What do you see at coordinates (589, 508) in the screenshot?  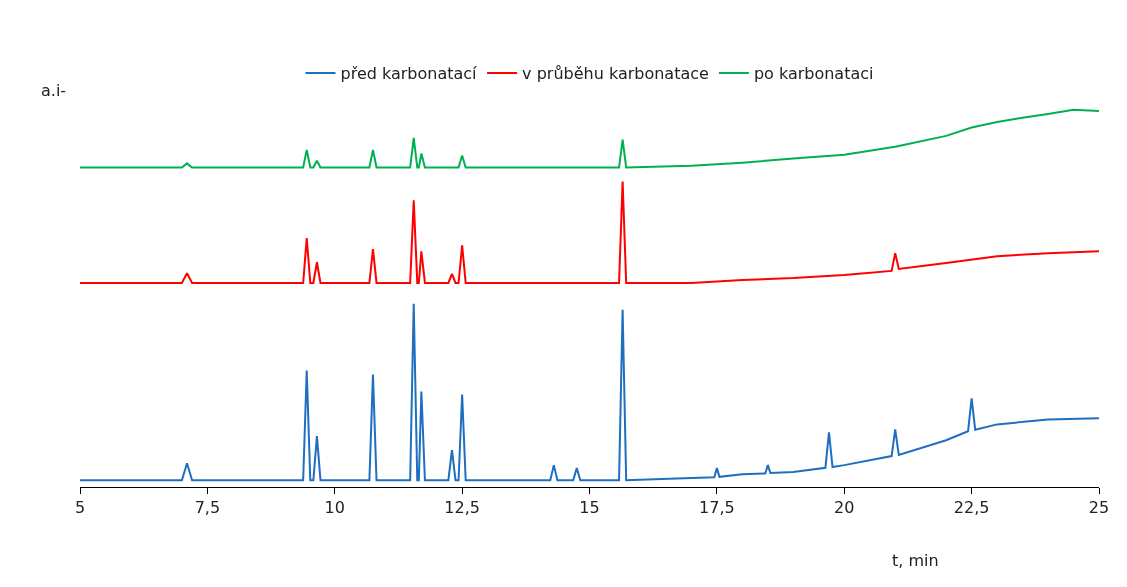 I see `x-tick-label: 15` at bounding box center [589, 508].